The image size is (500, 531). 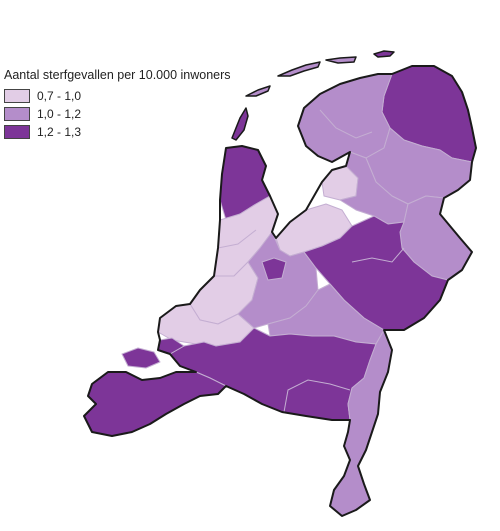 What do you see at coordinates (59, 96) in the screenshot?
I see `legend-label-low: 0,7 - 1,0` at bounding box center [59, 96].